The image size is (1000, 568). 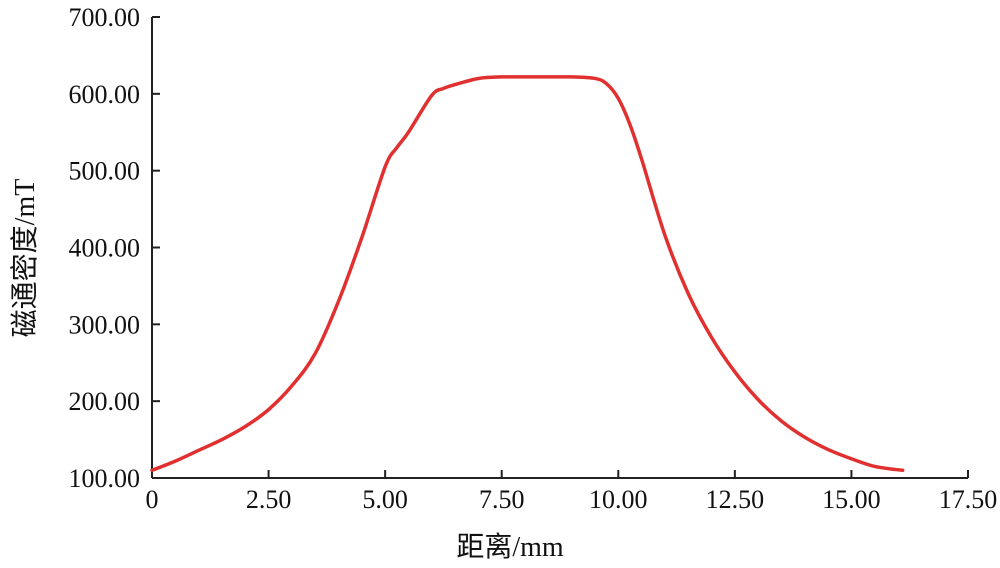 What do you see at coordinates (105, 324) in the screenshot?
I see `y-tick-label: 300.00` at bounding box center [105, 324].